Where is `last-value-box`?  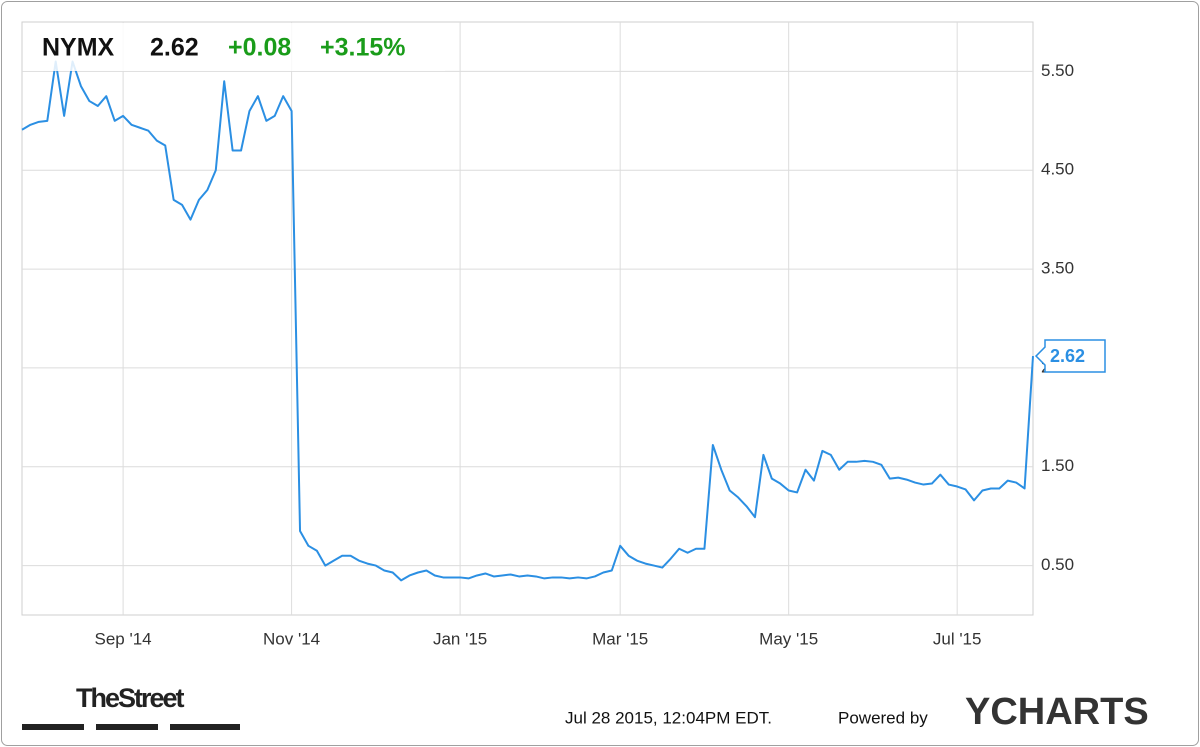 last-value-box is located at coordinates (1070, 356).